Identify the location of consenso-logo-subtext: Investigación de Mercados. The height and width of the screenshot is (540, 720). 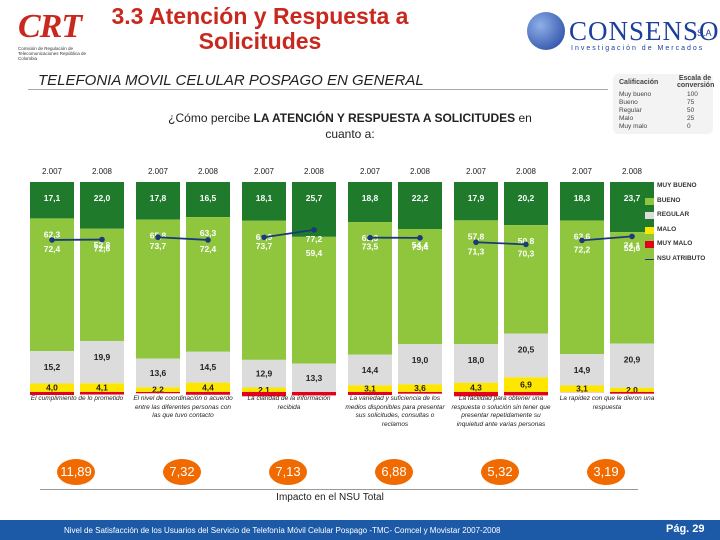
(638, 48).